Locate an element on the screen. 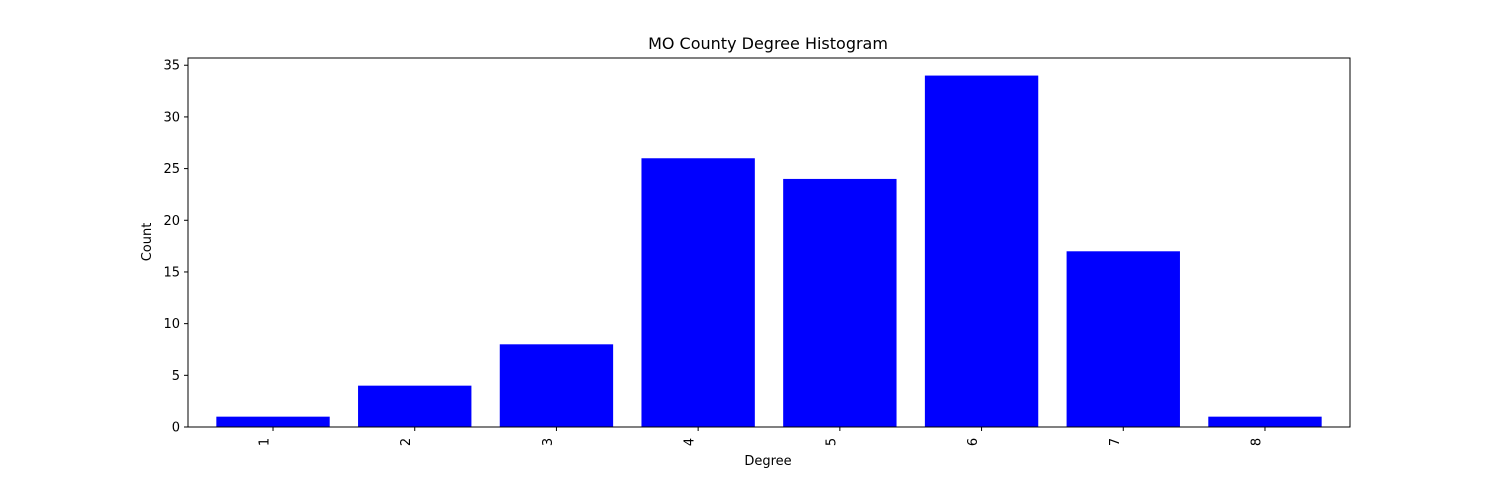  chart-title: MO County Degree Histogram is located at coordinates (768, 43).